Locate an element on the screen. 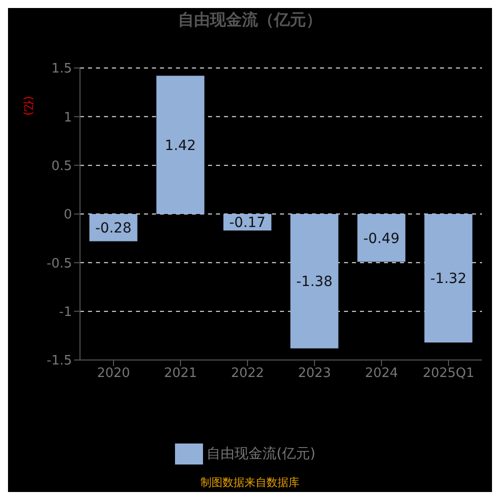 The width and height of the screenshot is (500, 500). x-tick-label: 2022 is located at coordinates (247, 374).